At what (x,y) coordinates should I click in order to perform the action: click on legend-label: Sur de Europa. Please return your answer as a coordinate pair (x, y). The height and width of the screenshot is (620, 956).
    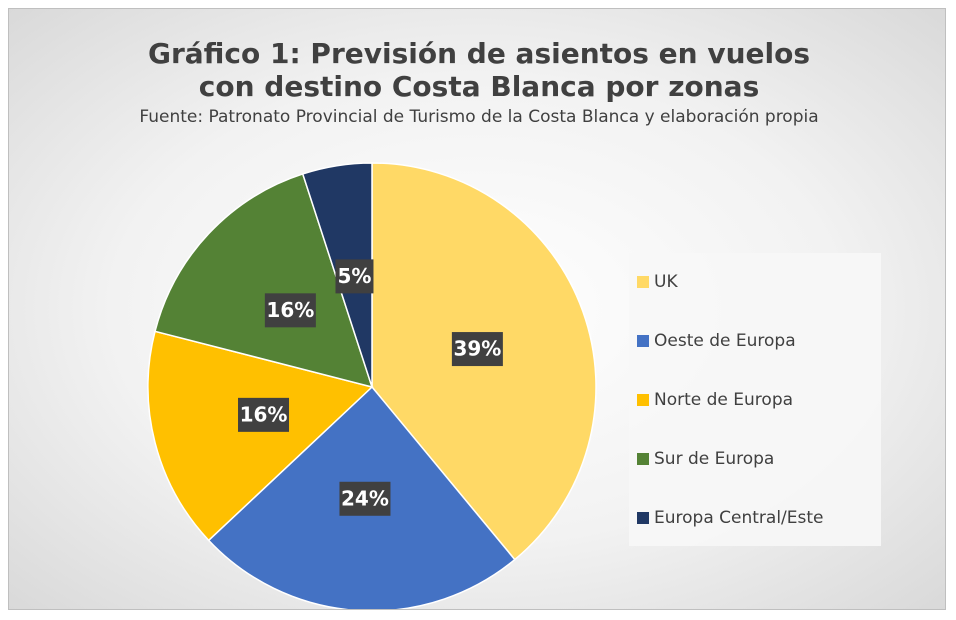
    Looking at the image, I should click on (714, 459).